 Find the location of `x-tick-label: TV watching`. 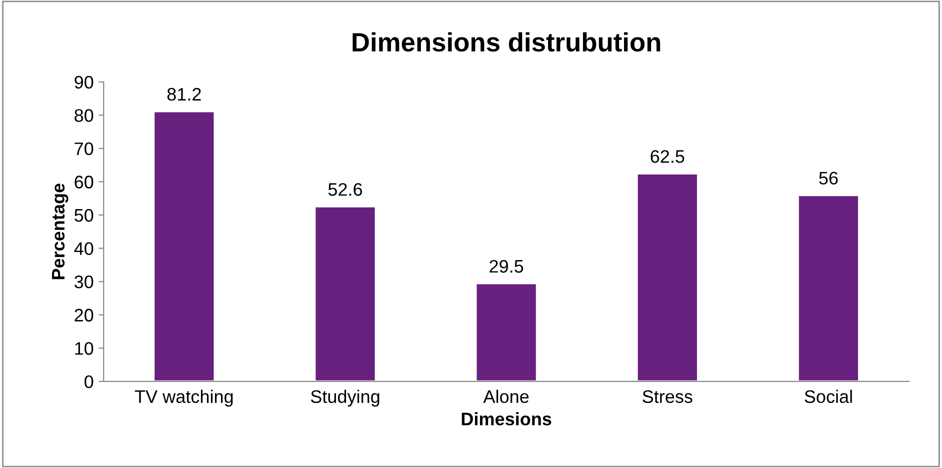

x-tick-label: TV watching is located at coordinates (183, 398).